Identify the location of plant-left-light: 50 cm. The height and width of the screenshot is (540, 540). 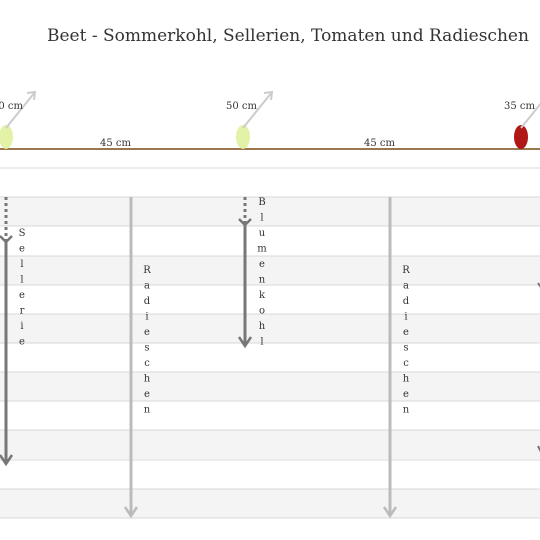
(18, 119).